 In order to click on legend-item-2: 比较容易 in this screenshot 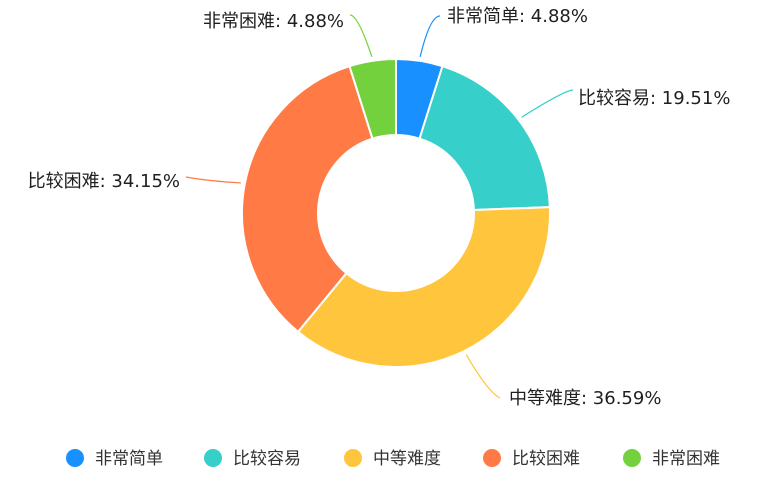, I will do `click(252, 459)`.